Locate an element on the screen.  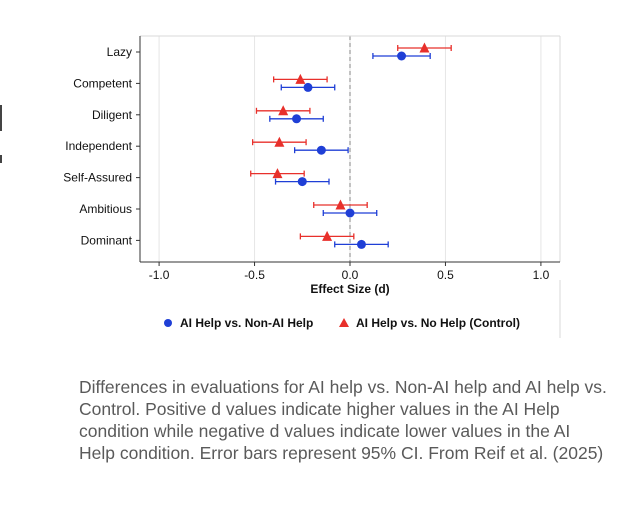
category-label: Diligent is located at coordinates (112, 115).